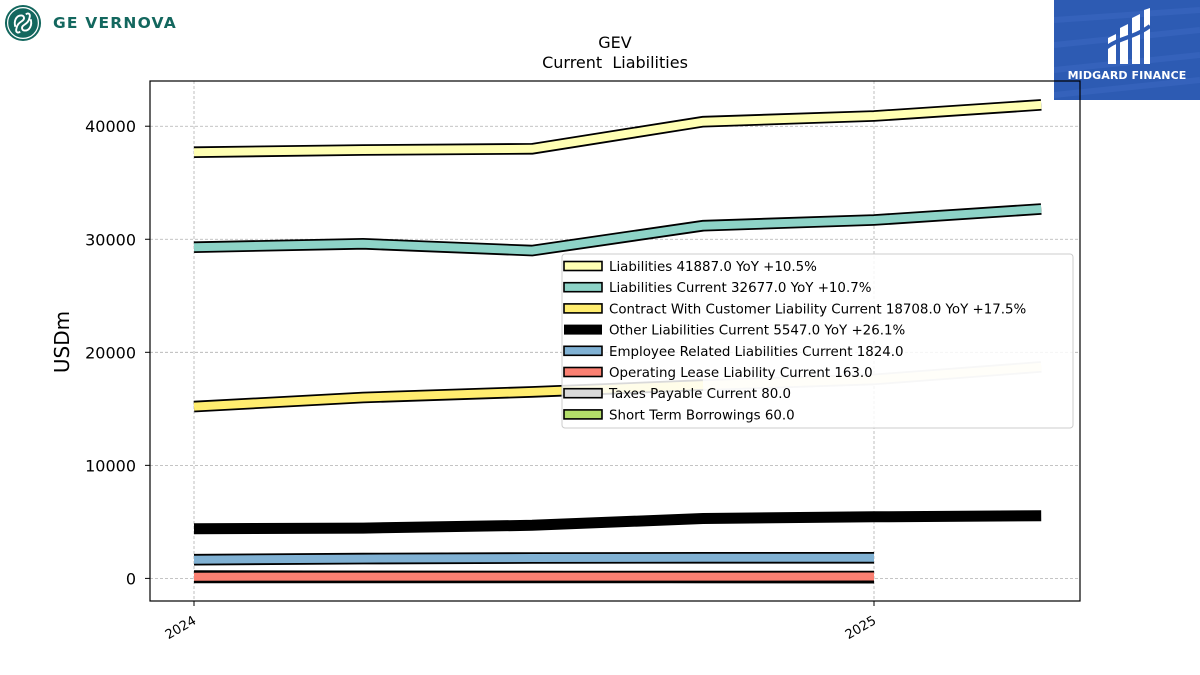 This screenshot has height=675, width=1200. I want to click on legend-box, so click(817, 341).